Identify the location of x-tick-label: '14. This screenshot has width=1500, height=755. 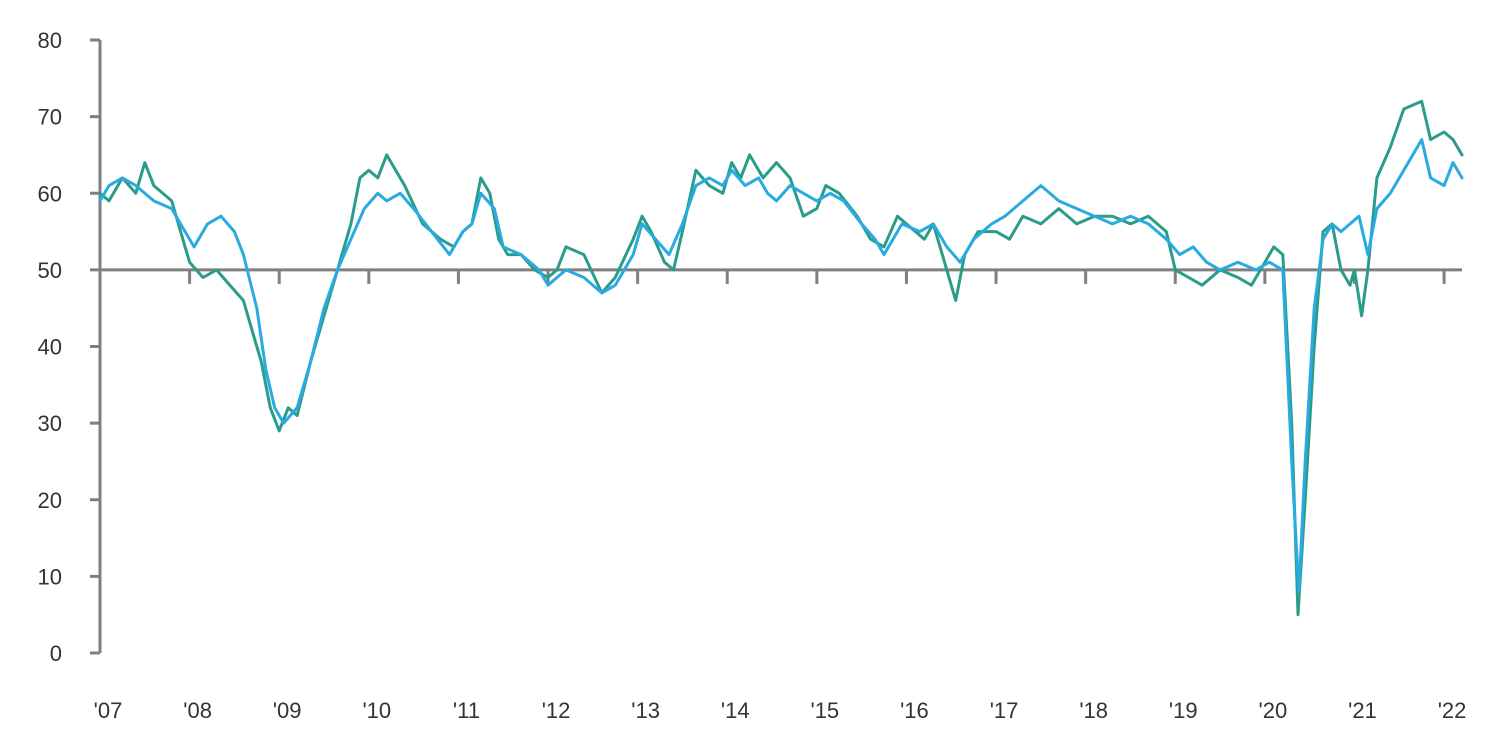
(735, 710).